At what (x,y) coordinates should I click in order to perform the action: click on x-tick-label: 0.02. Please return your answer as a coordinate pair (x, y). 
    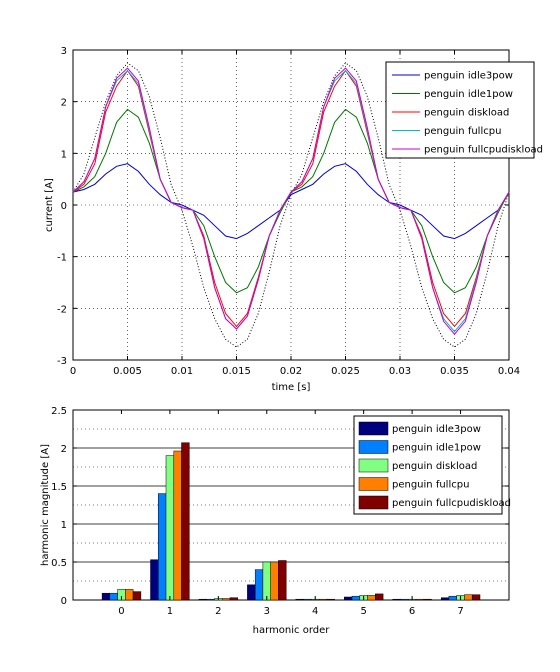
    Looking at the image, I should click on (291, 371).